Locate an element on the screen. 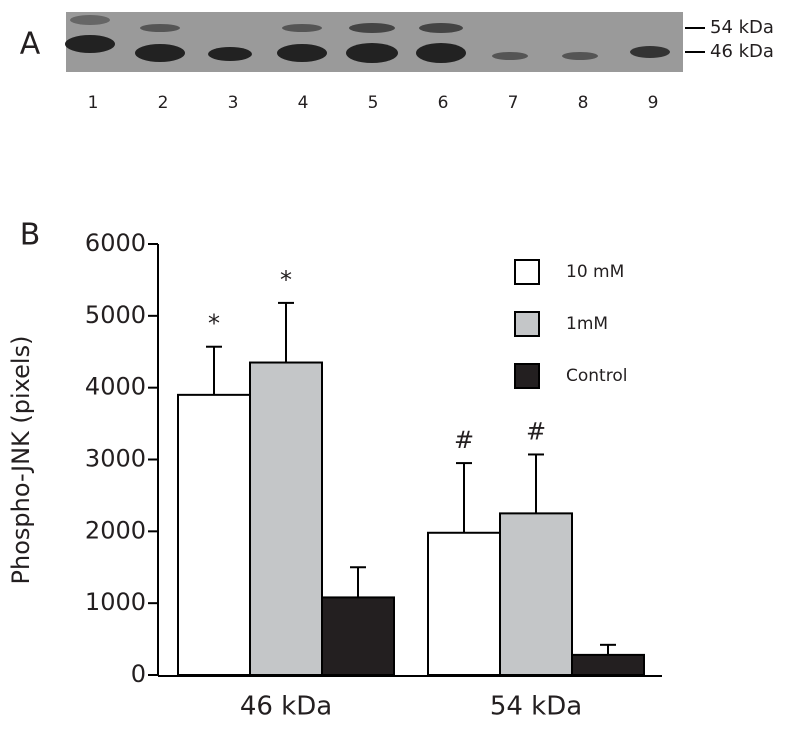 This screenshot has height=730, width=800. lane-label: 5 is located at coordinates (373, 103).